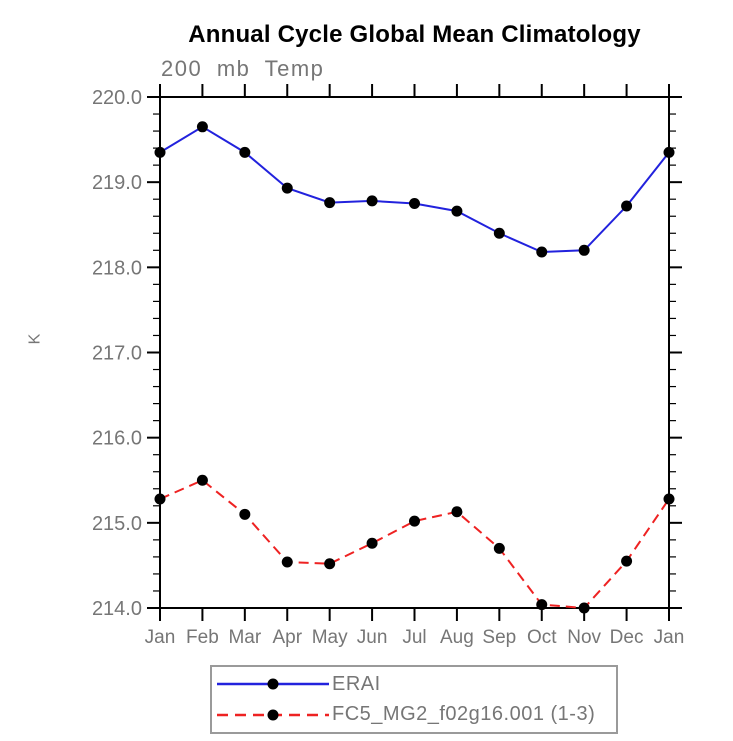 The height and width of the screenshot is (741, 733). I want to click on y-tick-label: 220.0, so click(117, 98).